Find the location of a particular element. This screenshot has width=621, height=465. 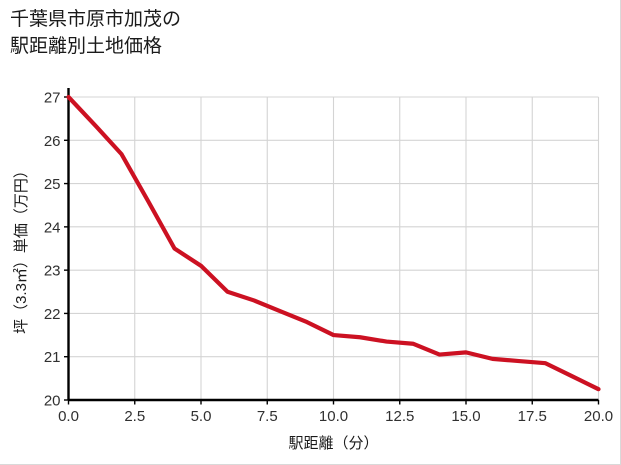

y-tick-label: 21 is located at coordinates (52, 357).